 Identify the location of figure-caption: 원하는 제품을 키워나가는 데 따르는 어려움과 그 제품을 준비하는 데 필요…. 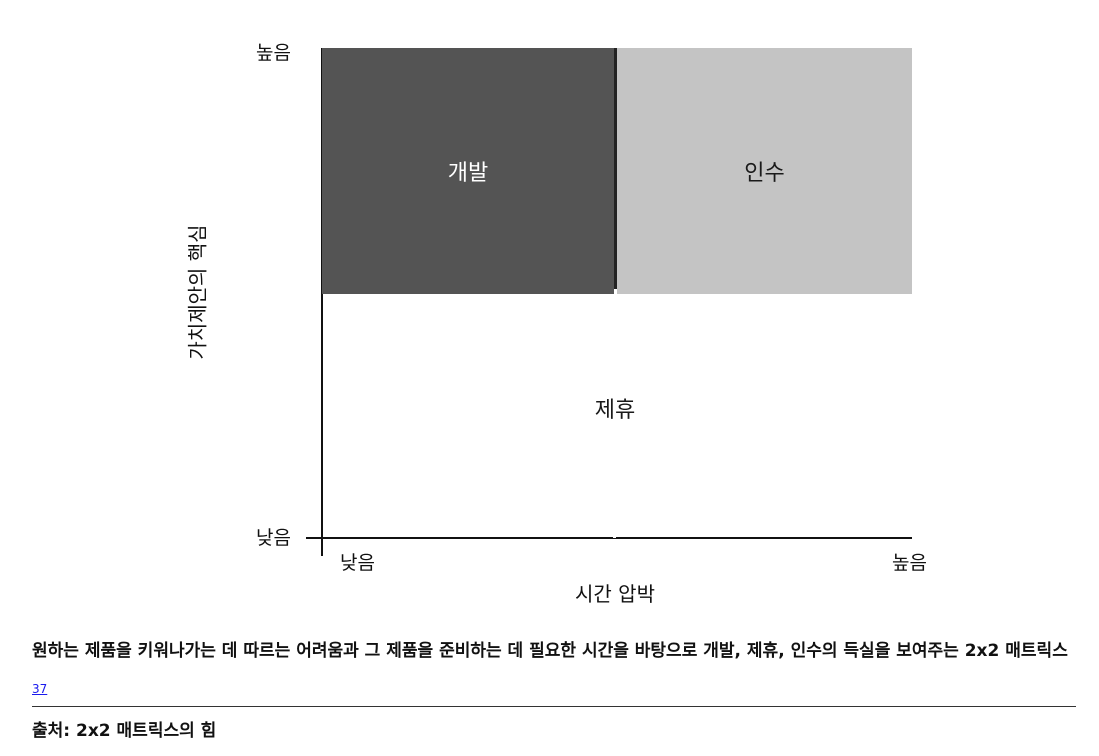
(557, 673).